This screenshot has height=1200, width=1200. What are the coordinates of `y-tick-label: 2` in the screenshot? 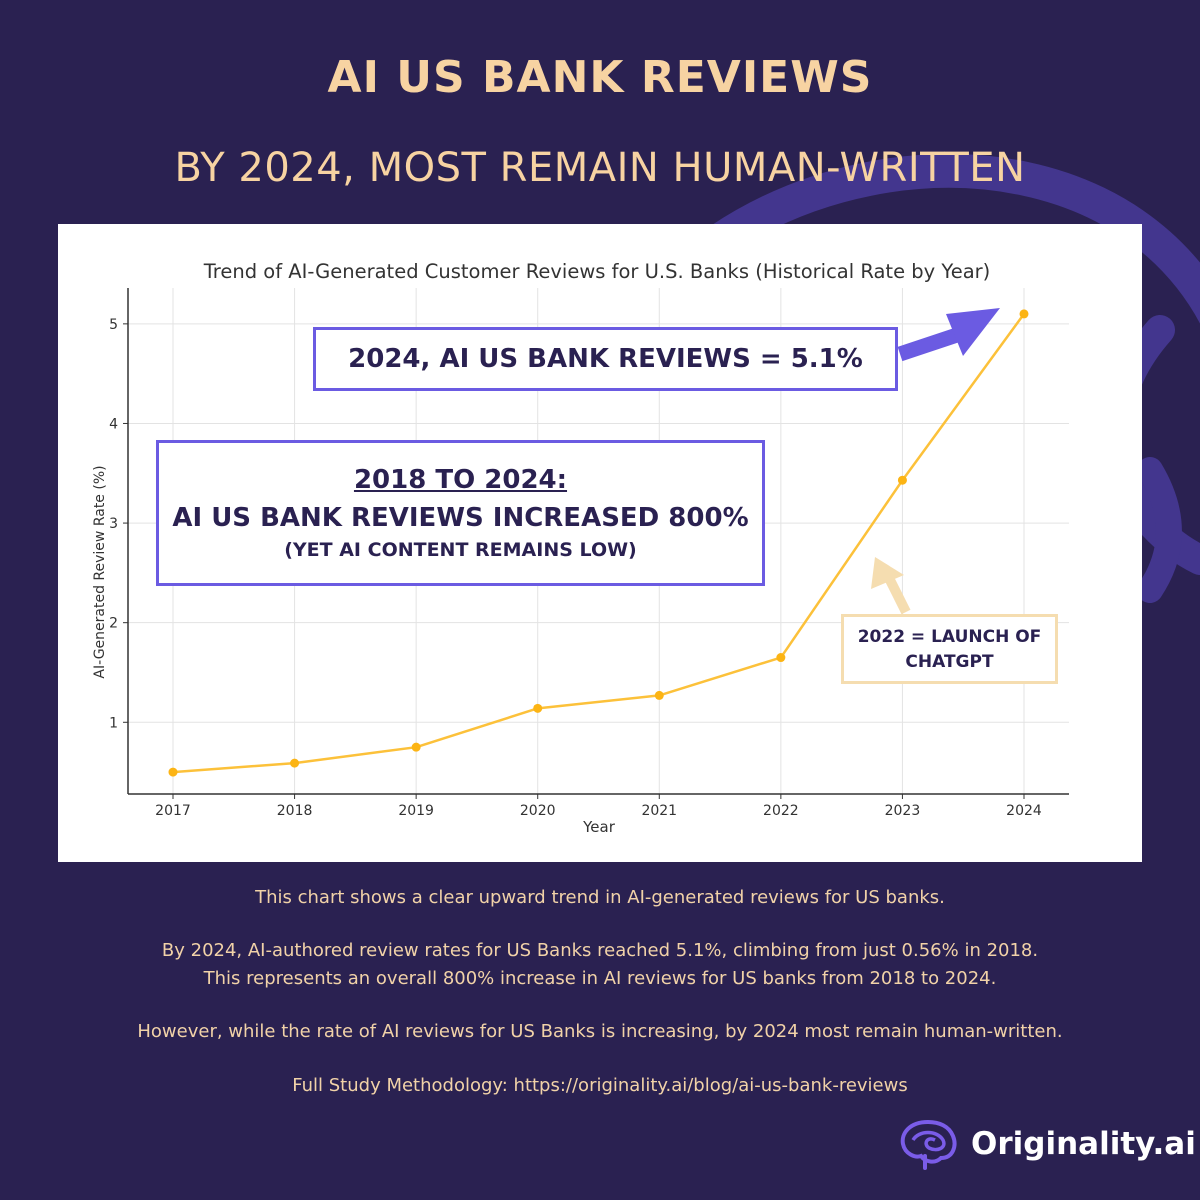 It's located at (113, 624).